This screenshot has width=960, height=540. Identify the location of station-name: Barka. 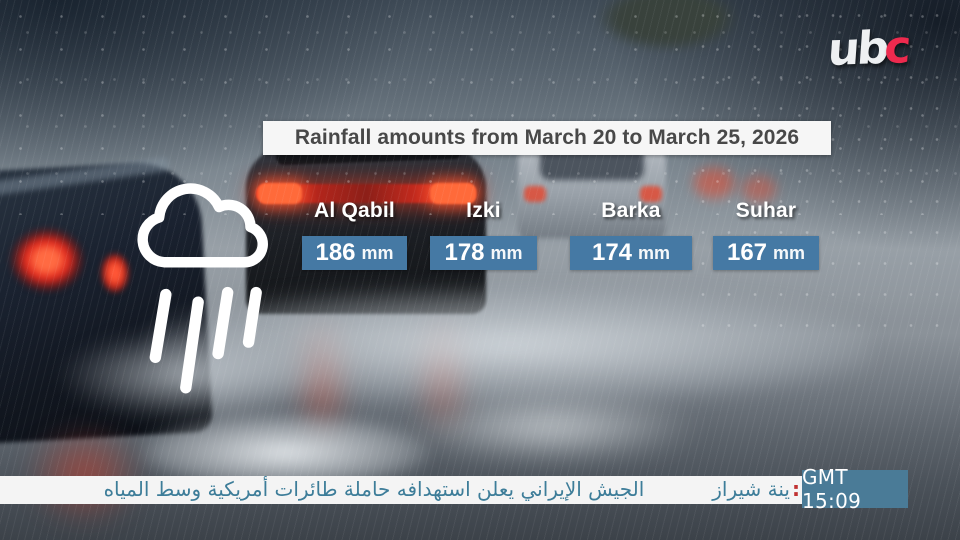
(631, 210).